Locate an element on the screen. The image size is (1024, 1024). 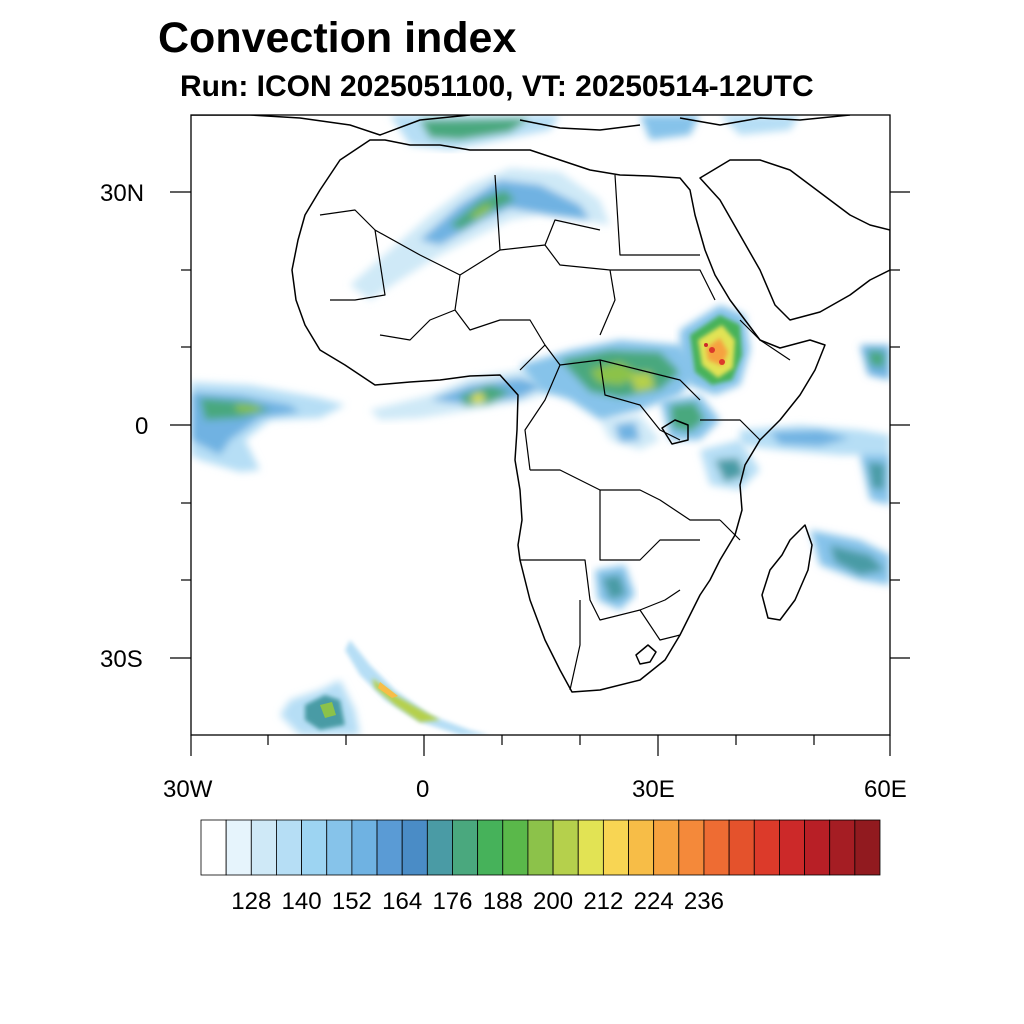
map-subtitle: Run: ICON 2025051100, VT: 20250514-12UTC is located at coordinates (497, 86).